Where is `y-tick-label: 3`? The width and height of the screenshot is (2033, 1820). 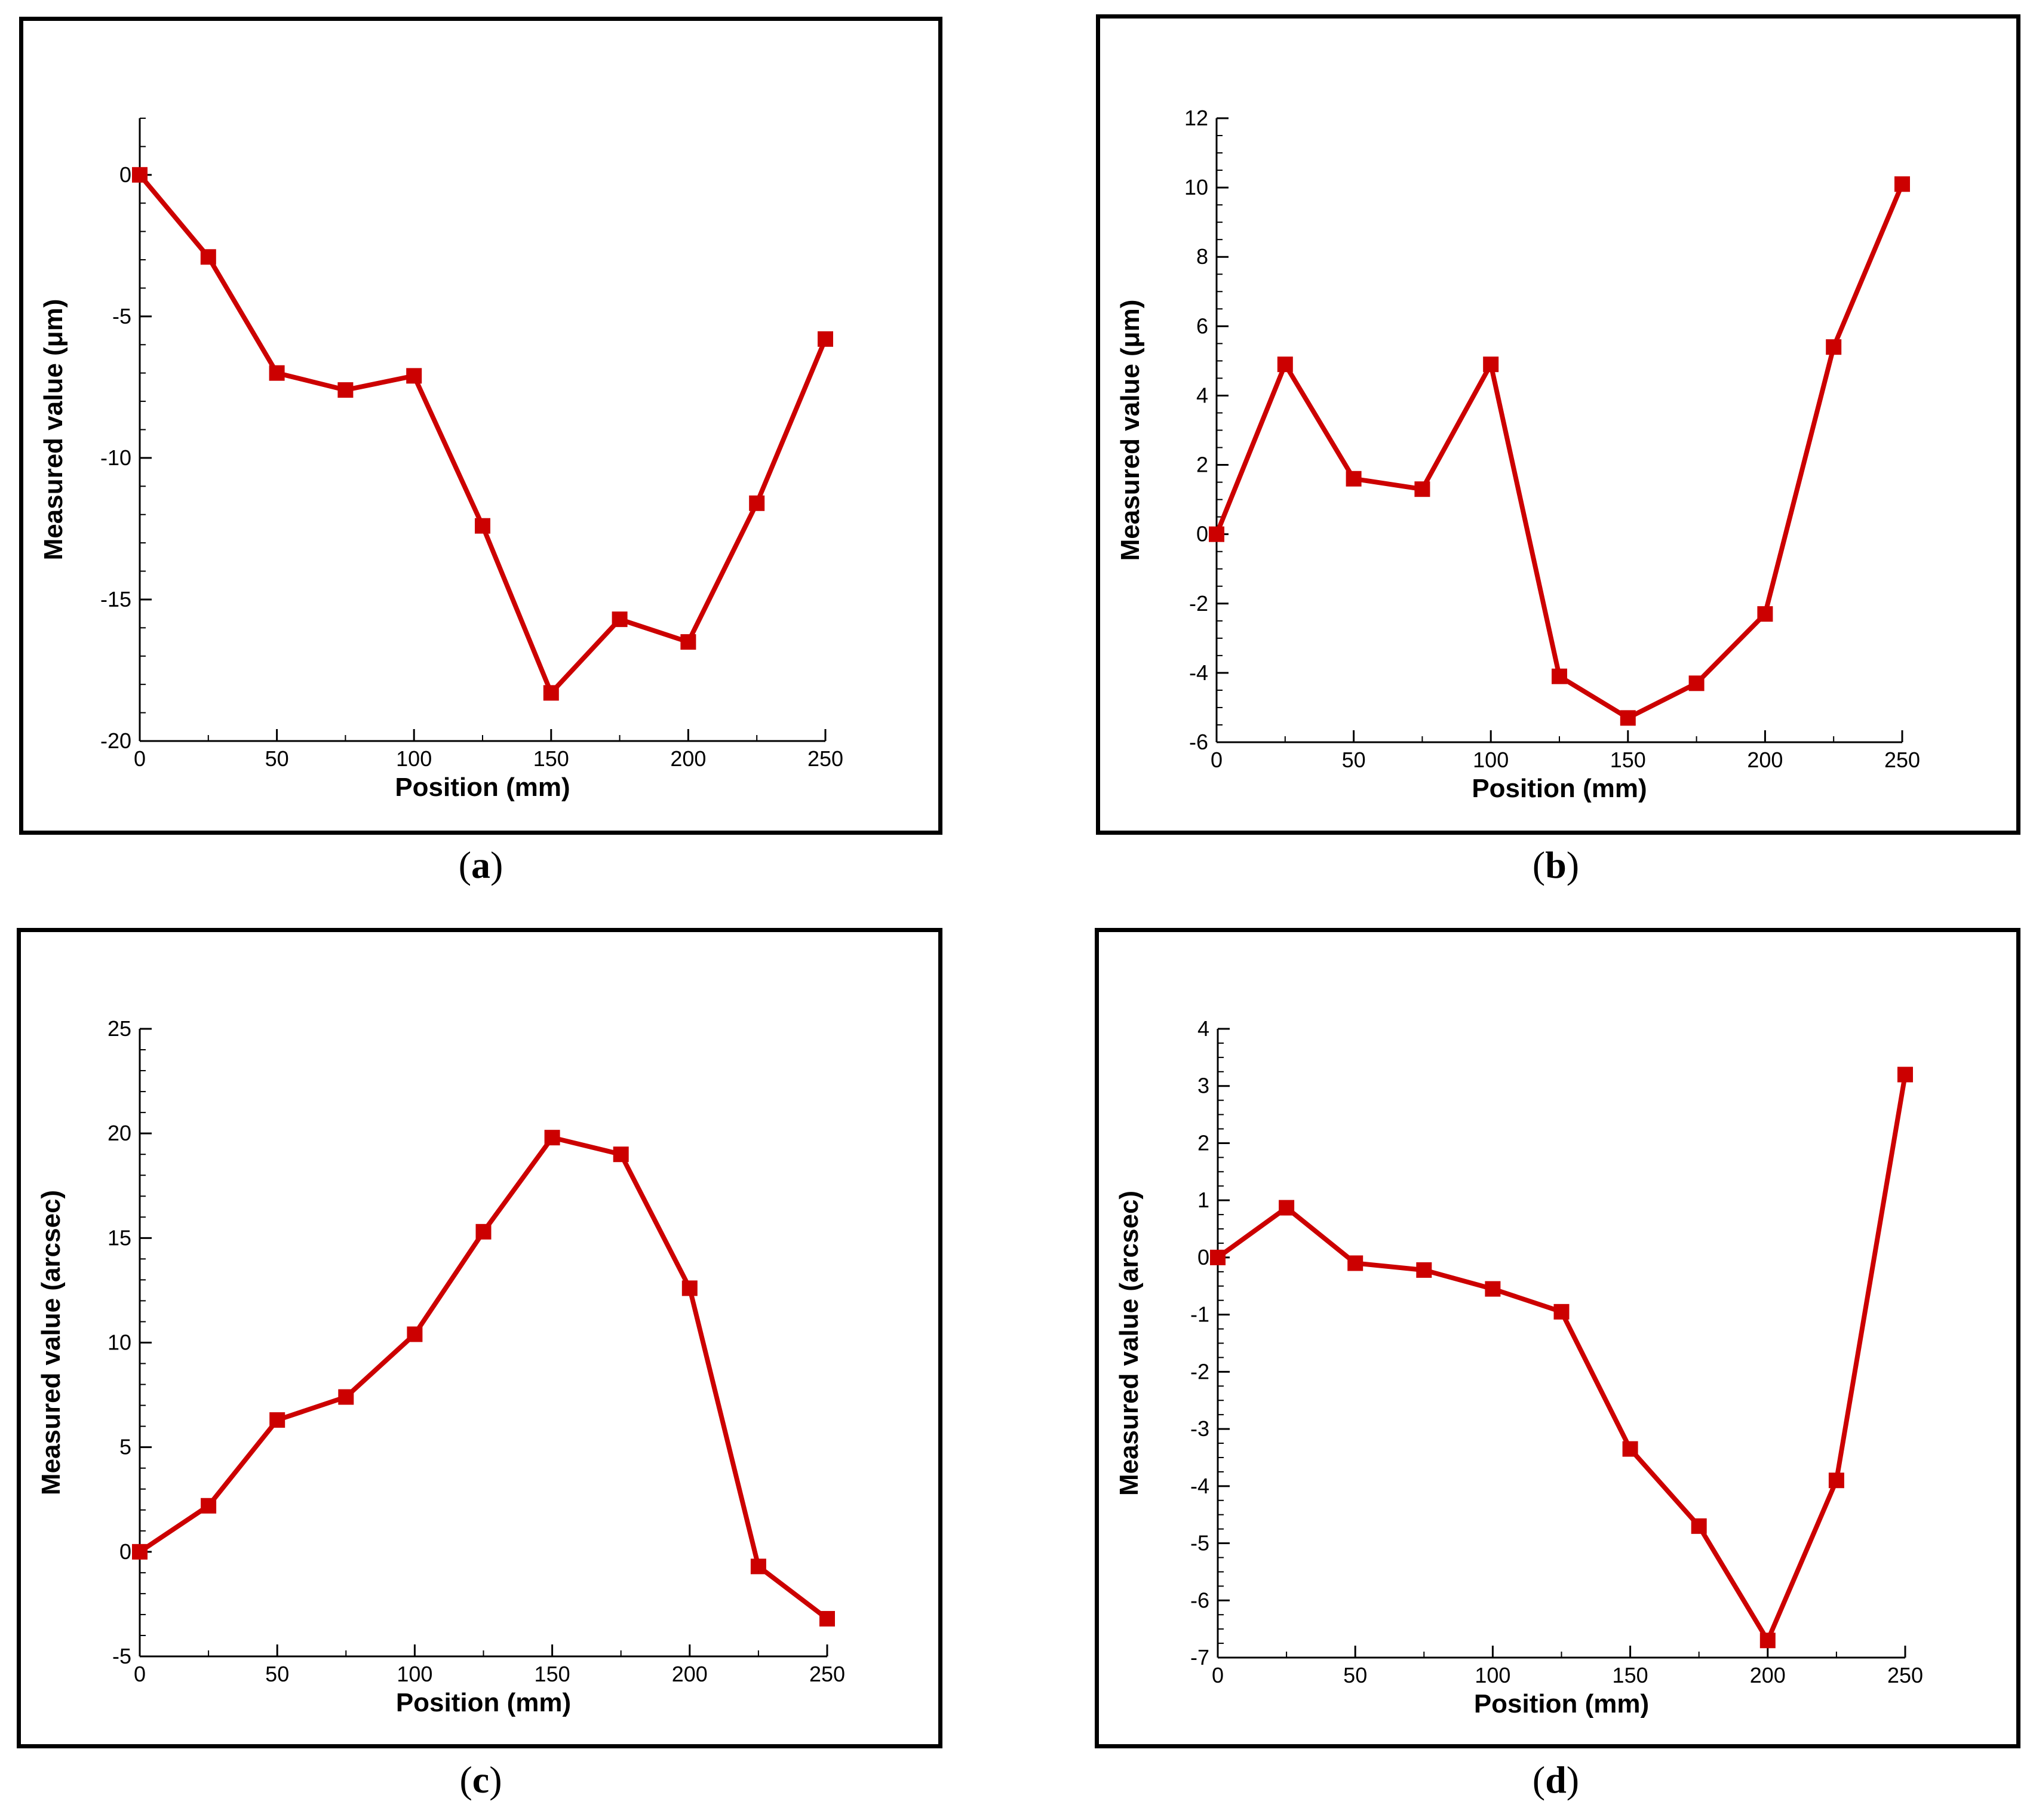
y-tick-label: 3 is located at coordinates (1203, 1086).